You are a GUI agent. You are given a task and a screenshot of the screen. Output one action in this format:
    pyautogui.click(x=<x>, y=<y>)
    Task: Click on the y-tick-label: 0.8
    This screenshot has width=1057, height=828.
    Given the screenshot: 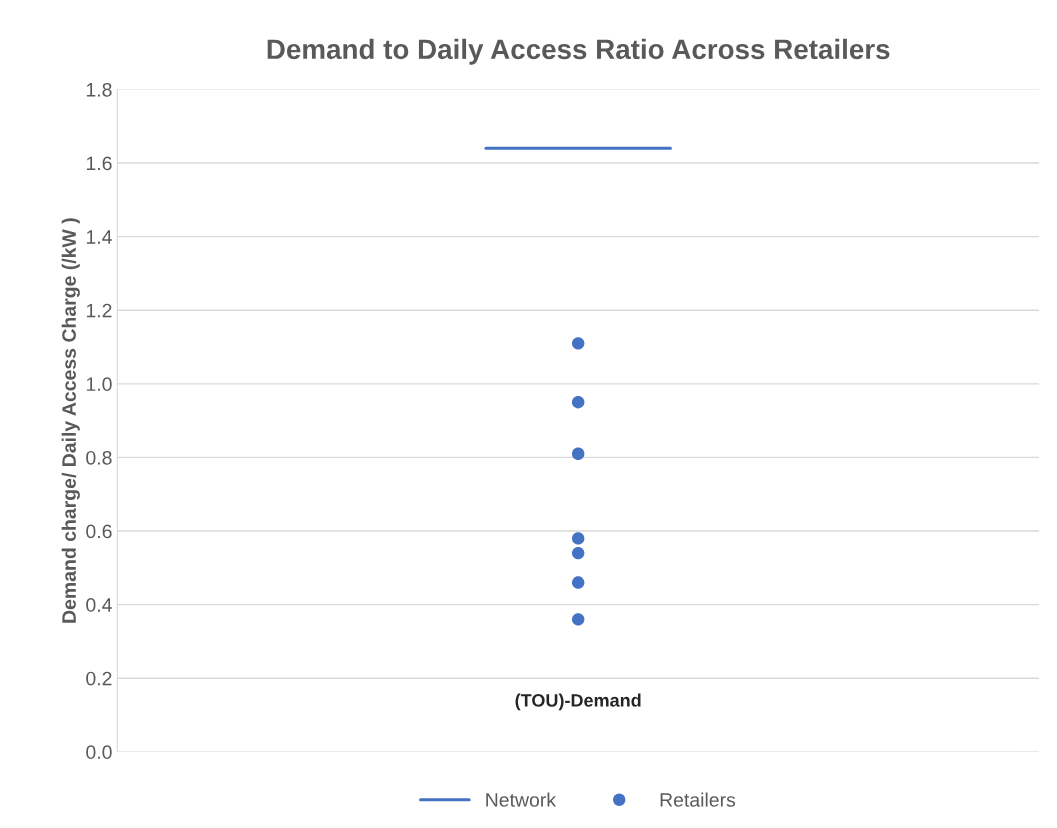 What is the action you would take?
    pyautogui.click(x=99, y=457)
    